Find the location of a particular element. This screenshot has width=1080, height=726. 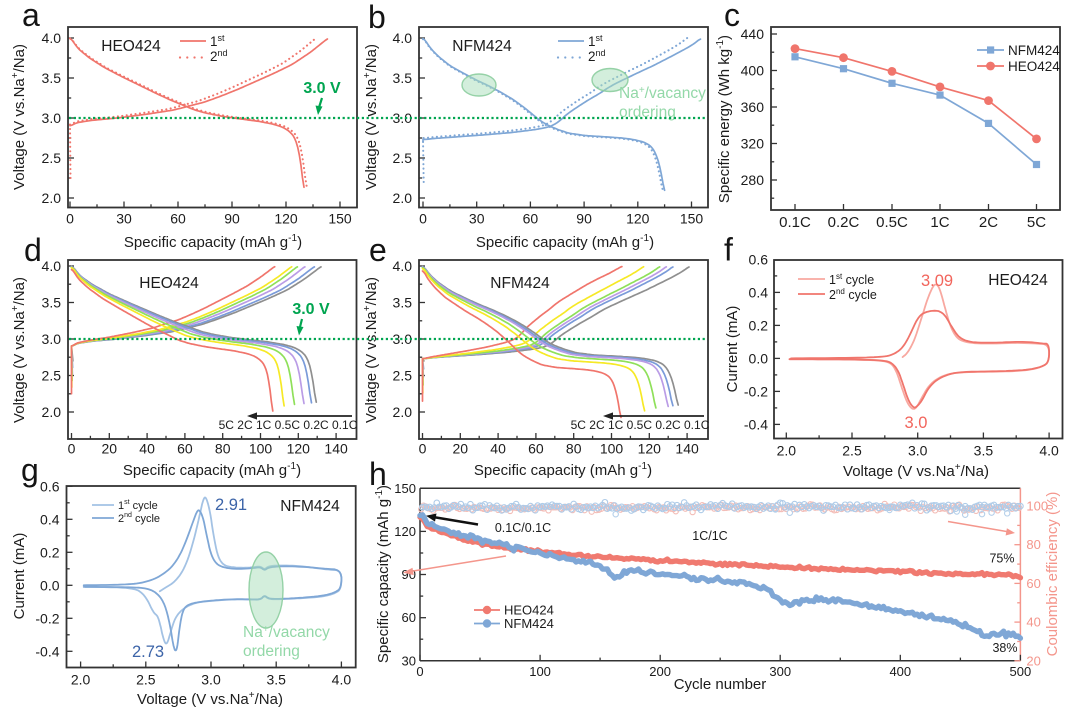

svg-text: 3.5 is located at coordinates (403, 303).